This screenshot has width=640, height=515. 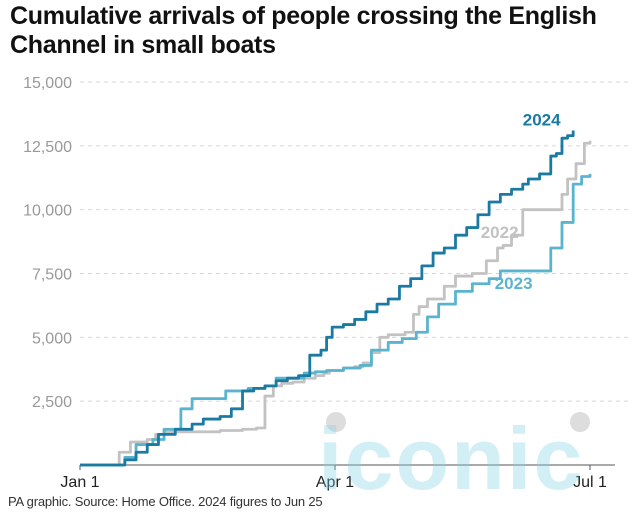 What do you see at coordinates (52, 275) in the screenshot?
I see `y-tick-label: 7,500` at bounding box center [52, 275].